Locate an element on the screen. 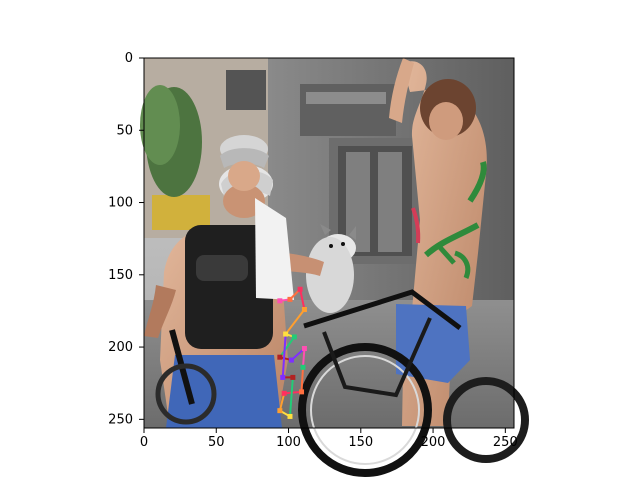 This screenshot has height=480, width=640. y-tick-label: 0 is located at coordinates (129, 58).